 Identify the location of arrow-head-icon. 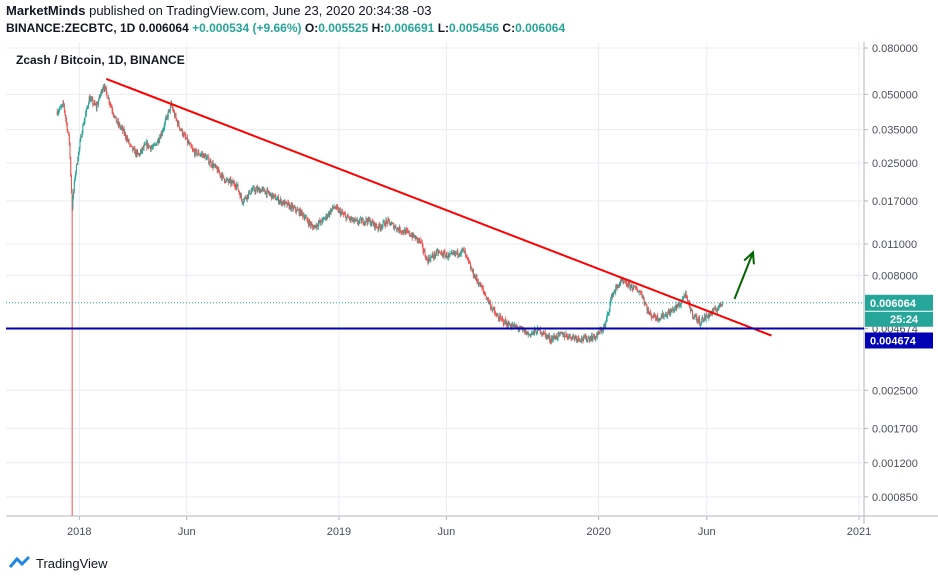
(749, 257).